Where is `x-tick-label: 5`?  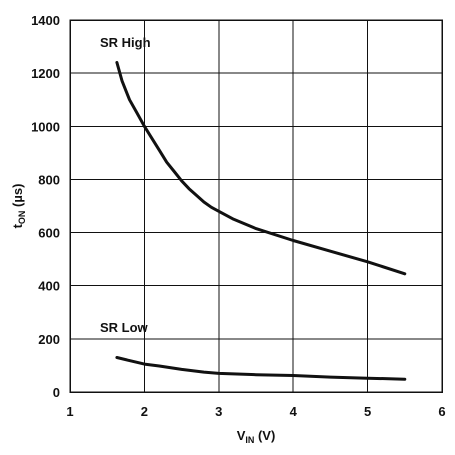
x-tick-label: 5 is located at coordinates (367, 411).